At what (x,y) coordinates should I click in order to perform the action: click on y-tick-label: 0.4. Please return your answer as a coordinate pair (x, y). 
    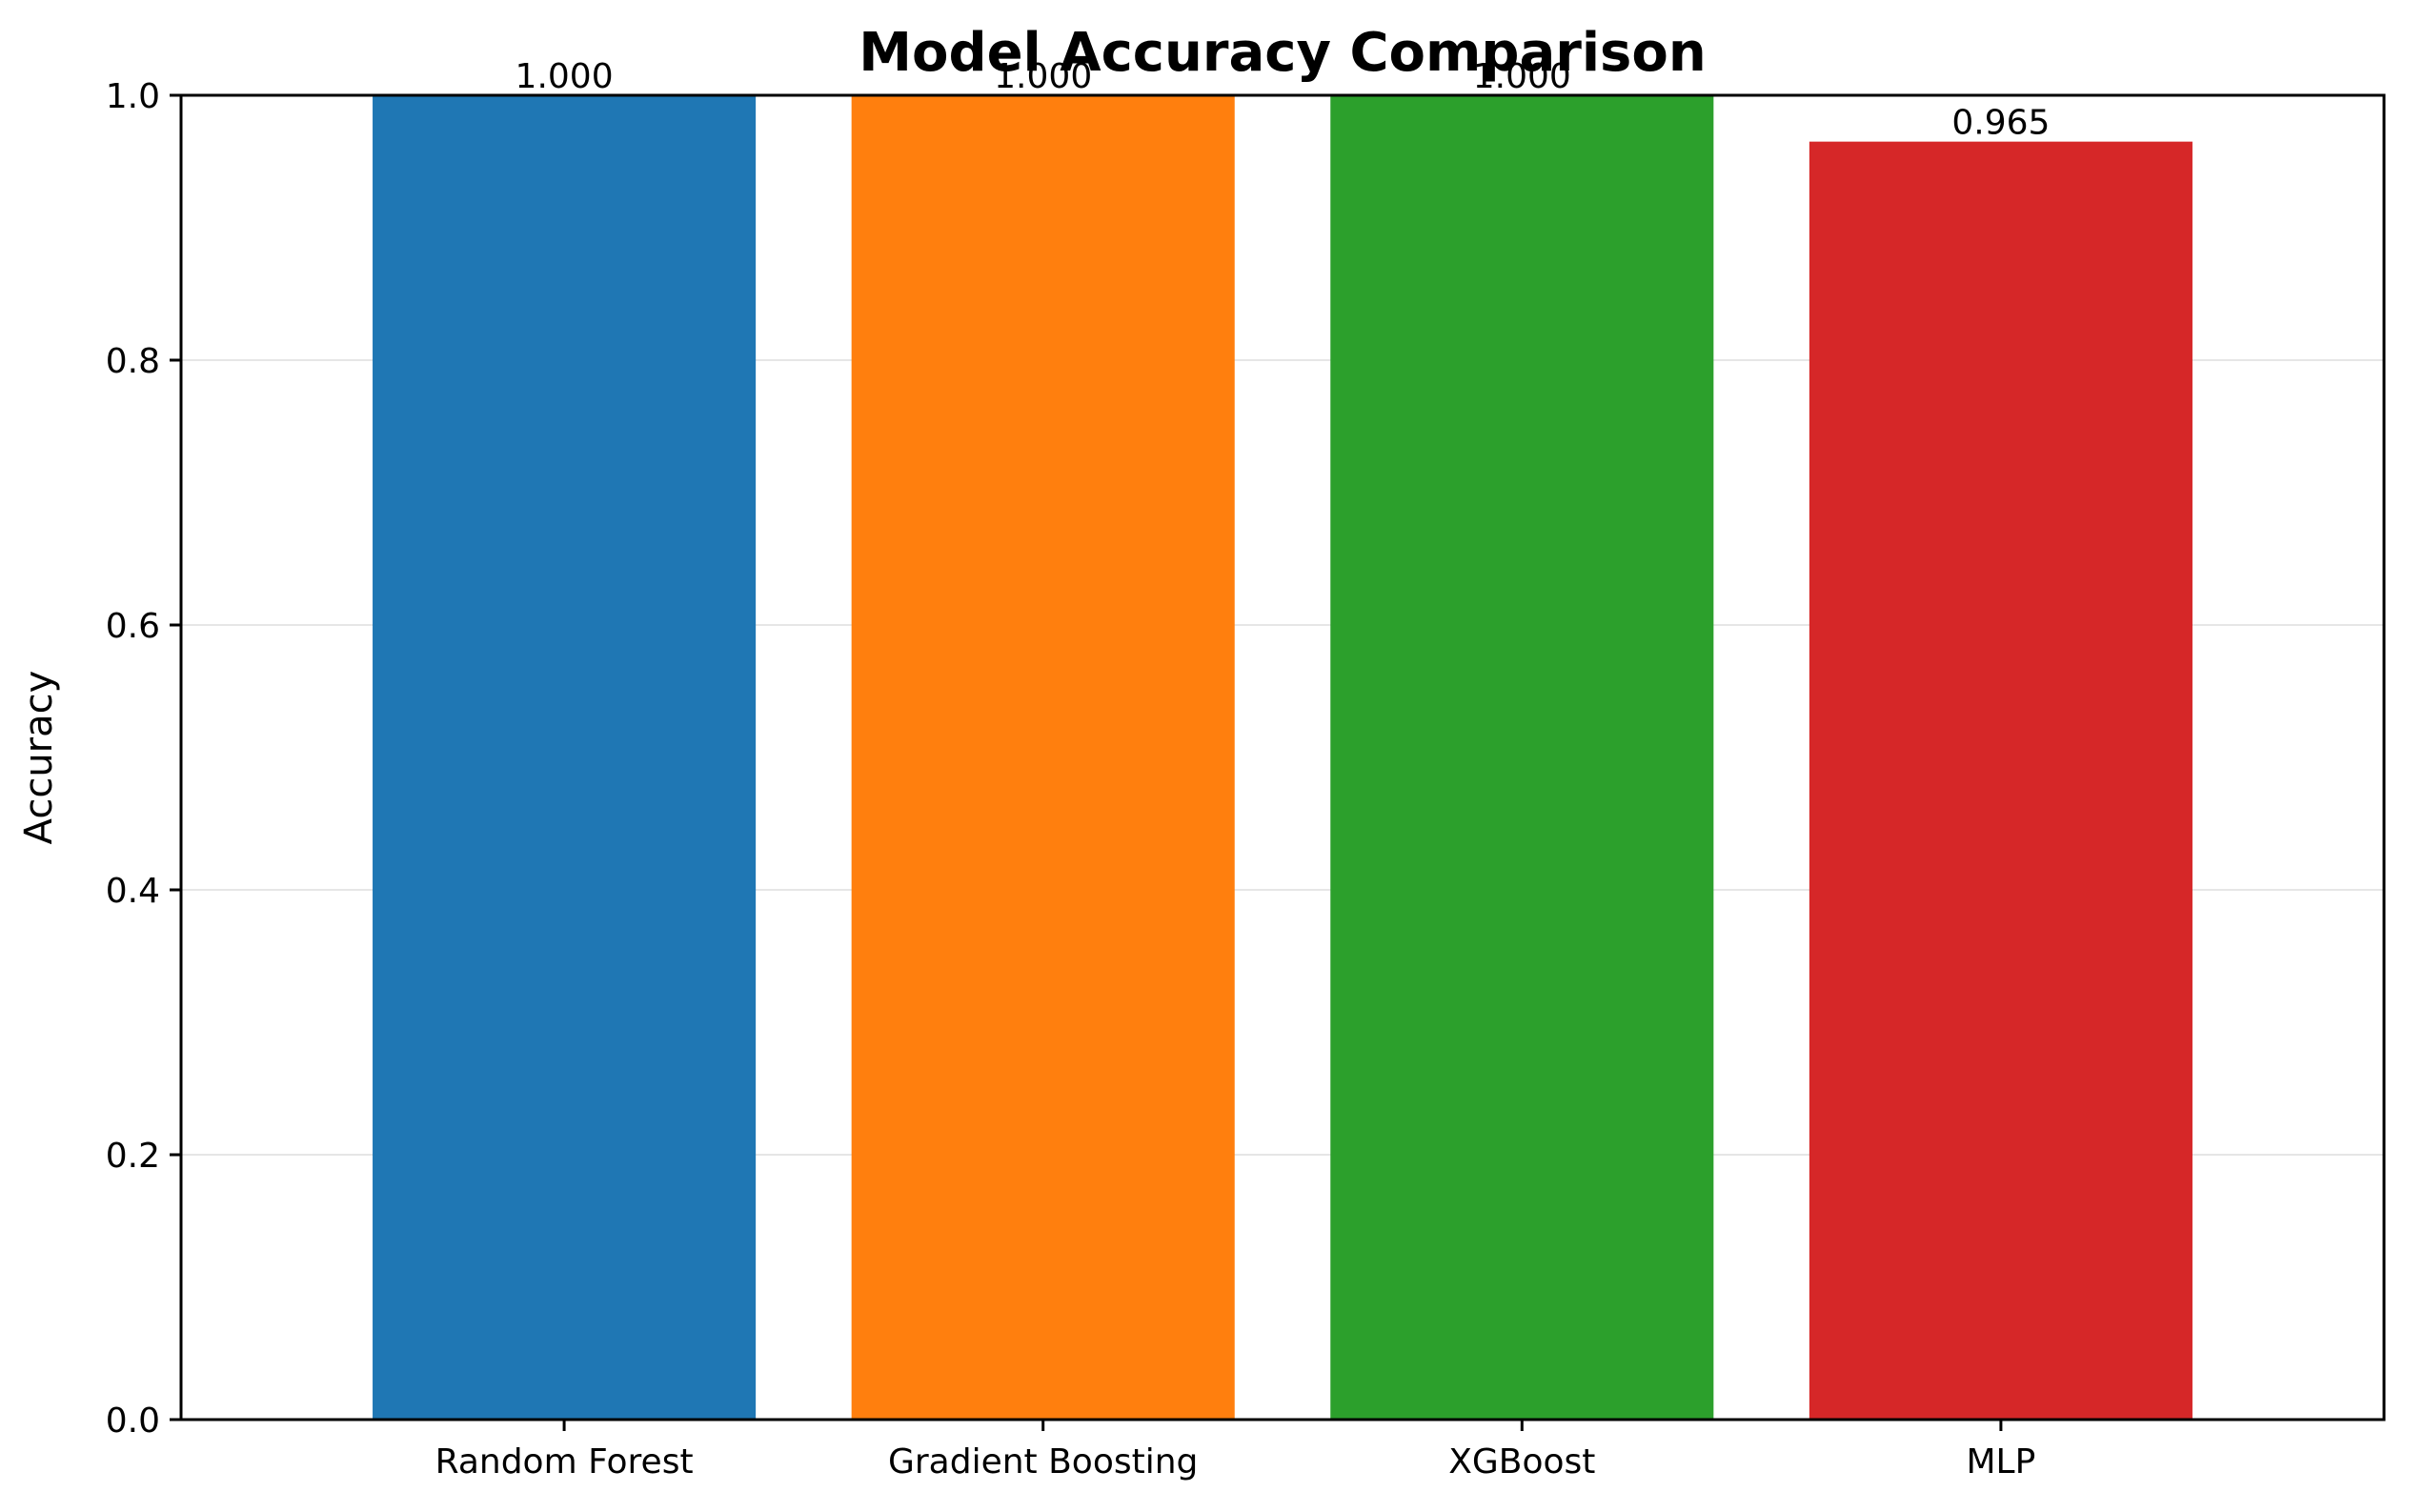
    Looking at the image, I should click on (133, 892).